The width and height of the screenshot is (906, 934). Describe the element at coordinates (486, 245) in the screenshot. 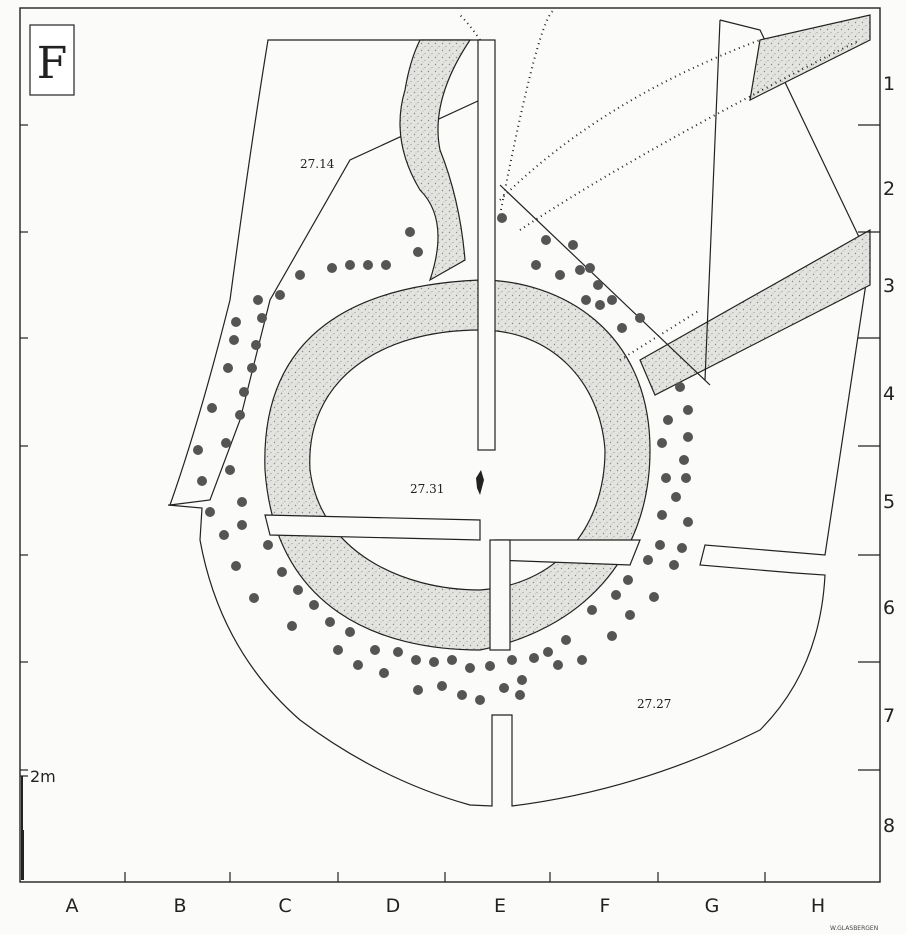

I see `baulk-north` at that location.